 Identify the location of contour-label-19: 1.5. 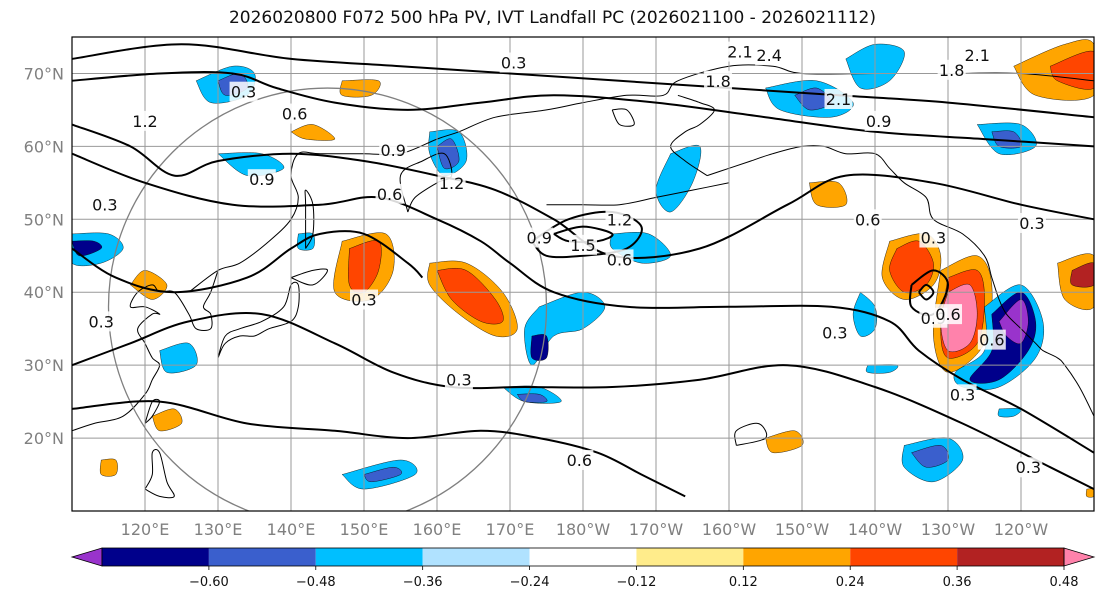
(583, 244).